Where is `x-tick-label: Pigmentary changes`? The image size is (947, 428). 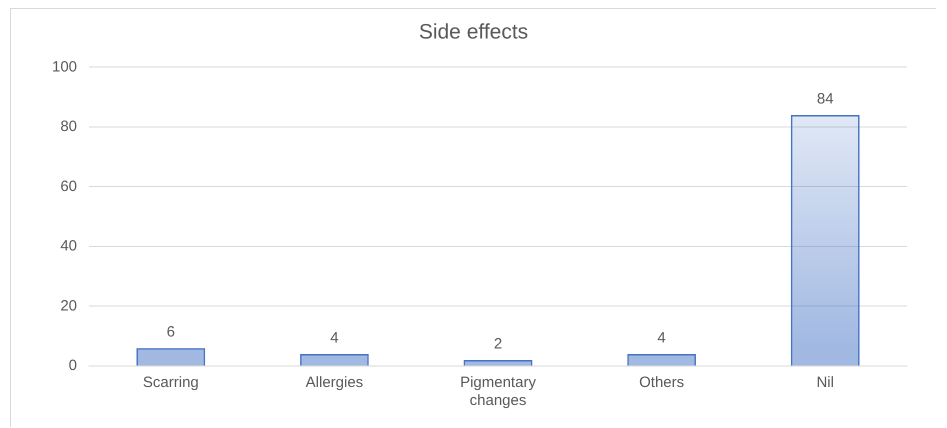 x-tick-label: Pigmentary changes is located at coordinates (498, 392).